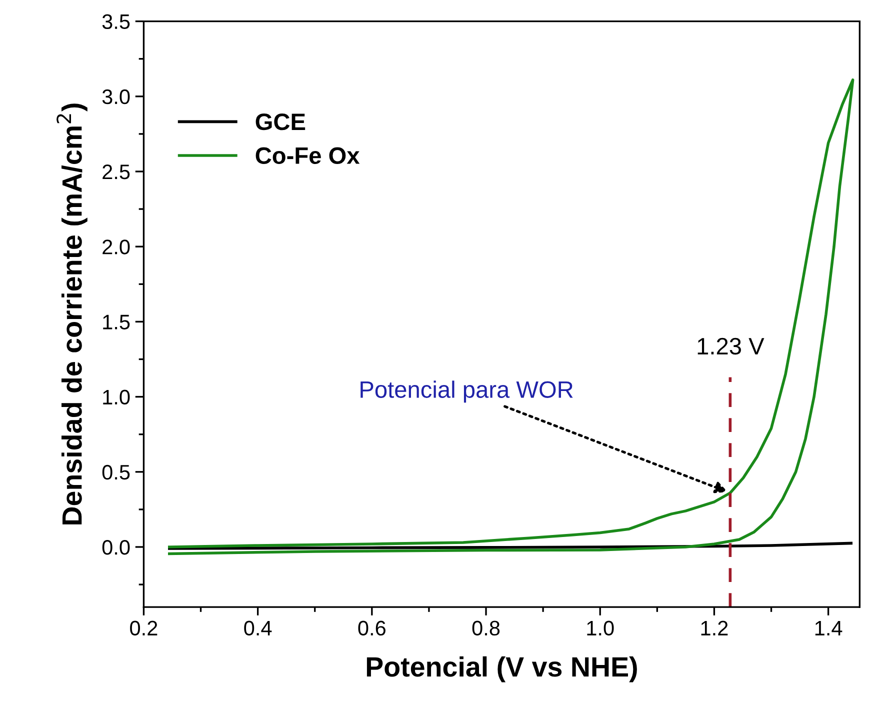 The width and height of the screenshot is (871, 710). Describe the element at coordinates (116, 322) in the screenshot. I see `y-tick-label: 1.5` at that location.